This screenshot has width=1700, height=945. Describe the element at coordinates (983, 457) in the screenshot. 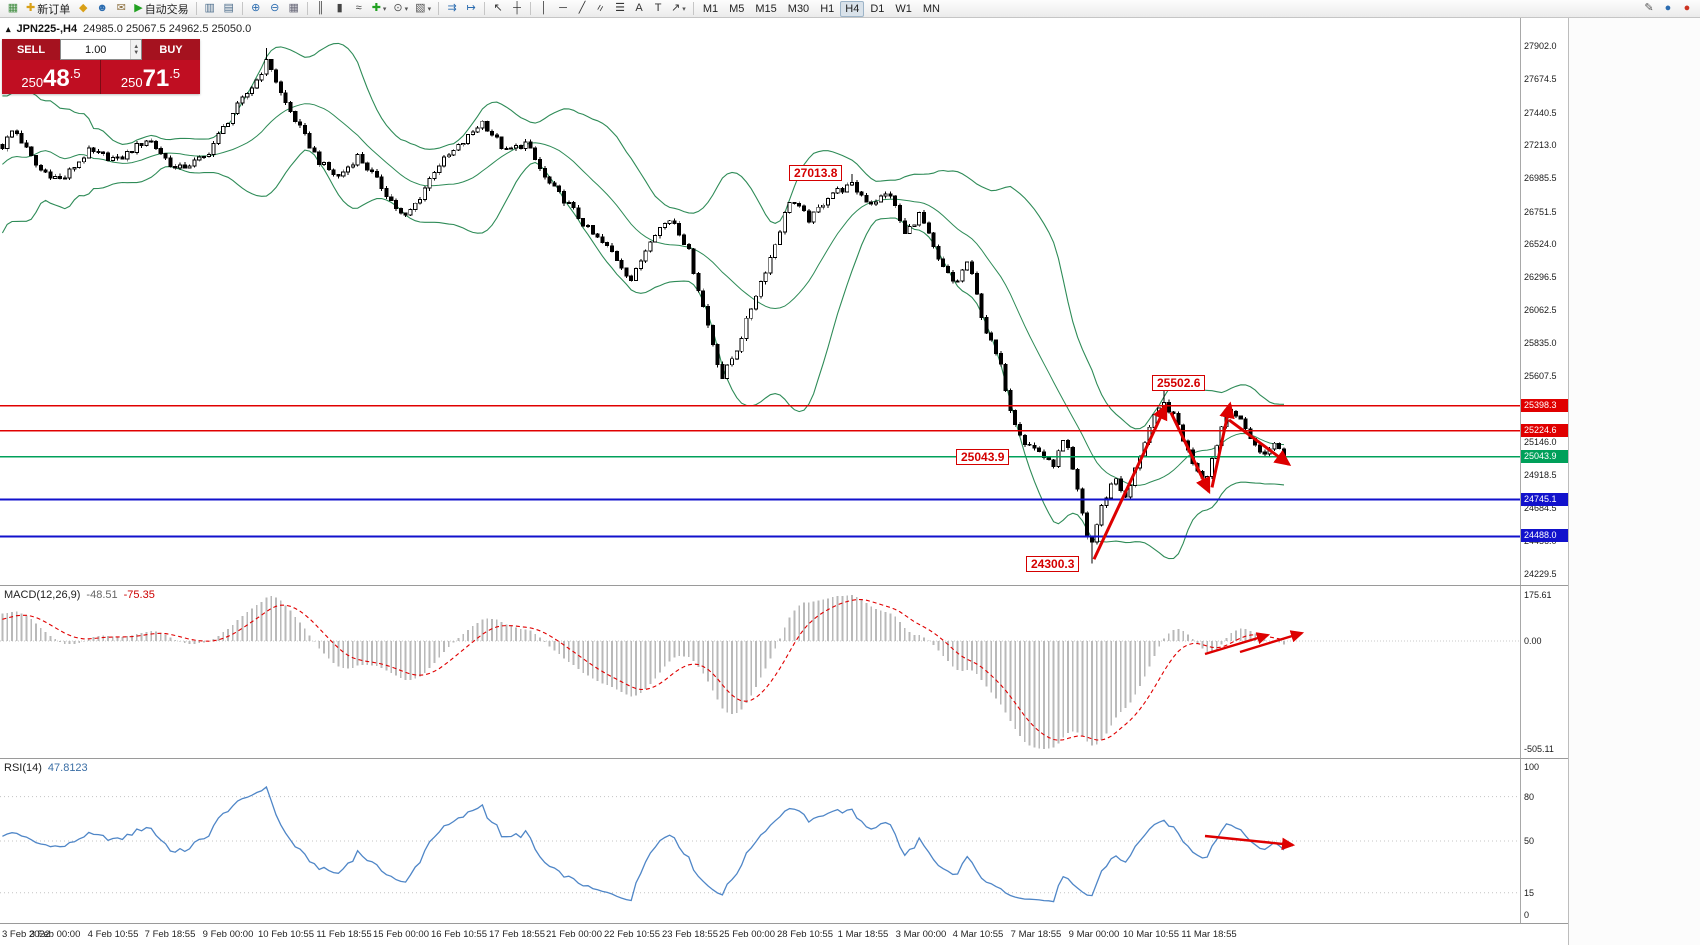

I see `price-annotation: 25043.9` at that location.